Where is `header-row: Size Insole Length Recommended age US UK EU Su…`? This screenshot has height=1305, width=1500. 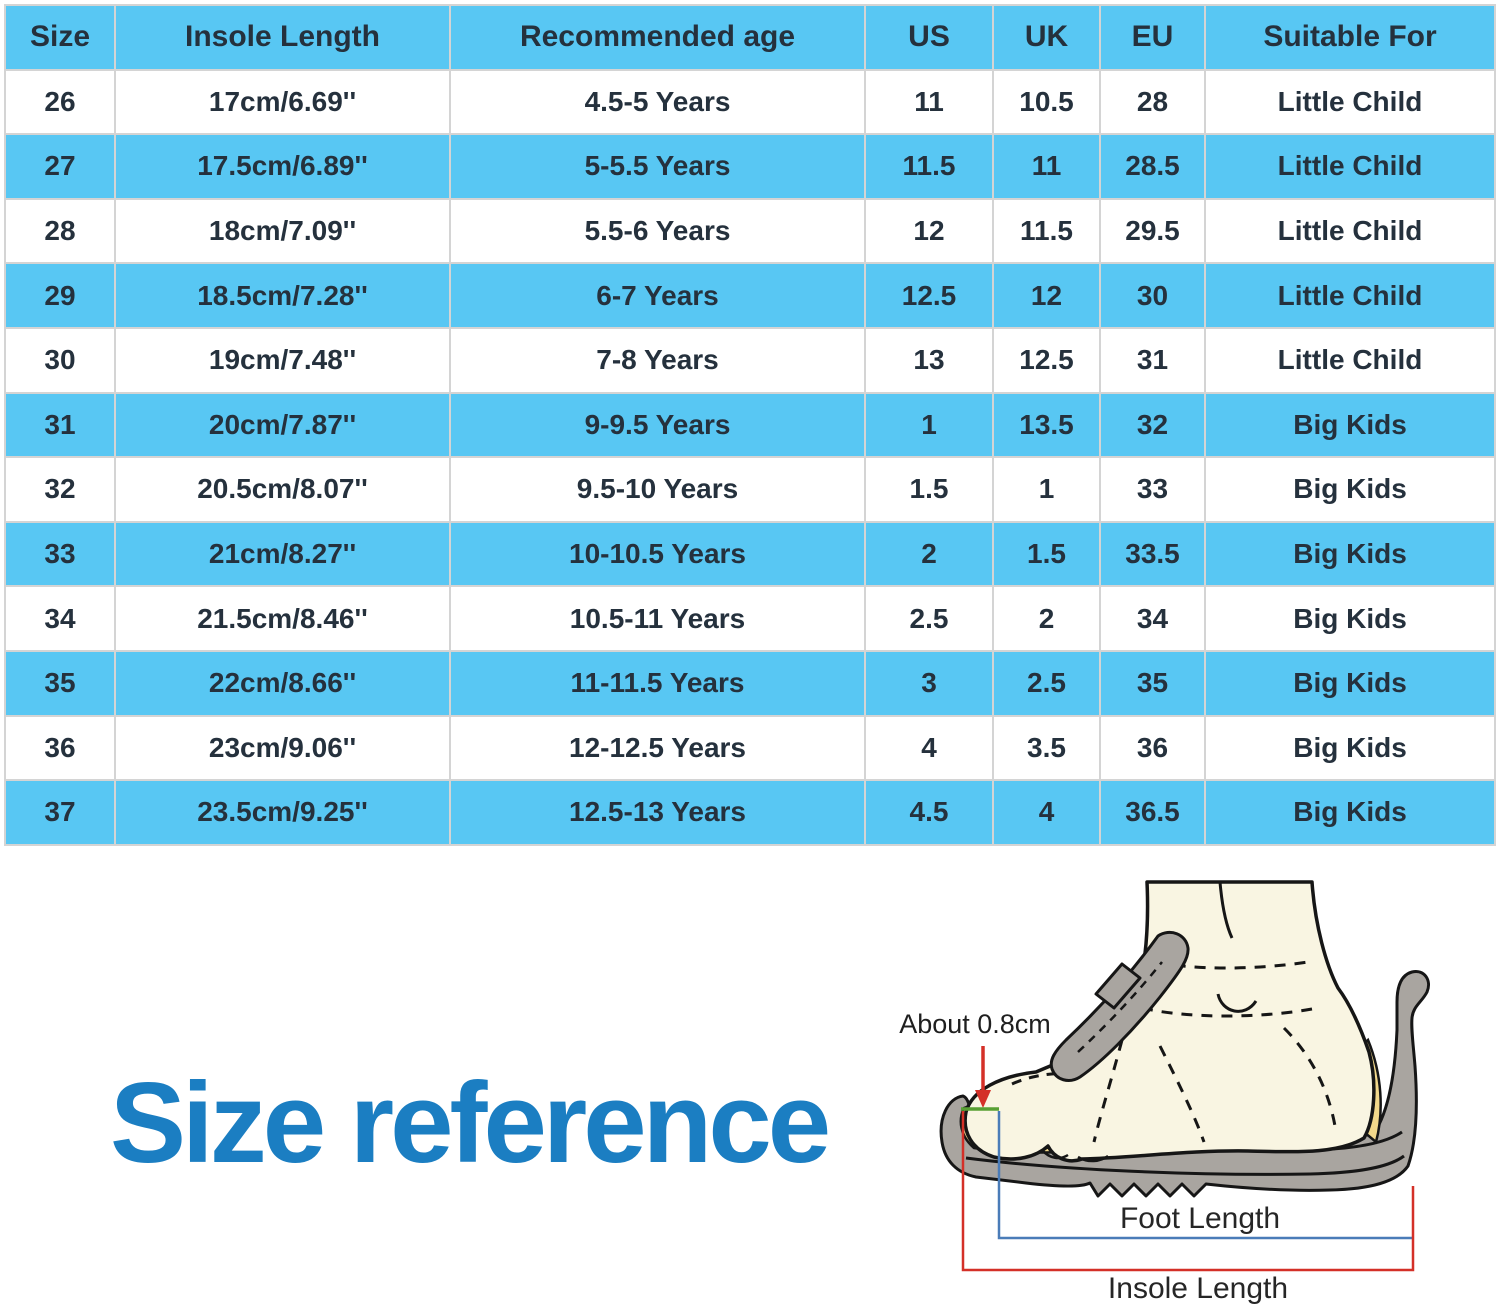 header-row: Size Insole Length Recommended age US UK EU Su… is located at coordinates (750, 37).